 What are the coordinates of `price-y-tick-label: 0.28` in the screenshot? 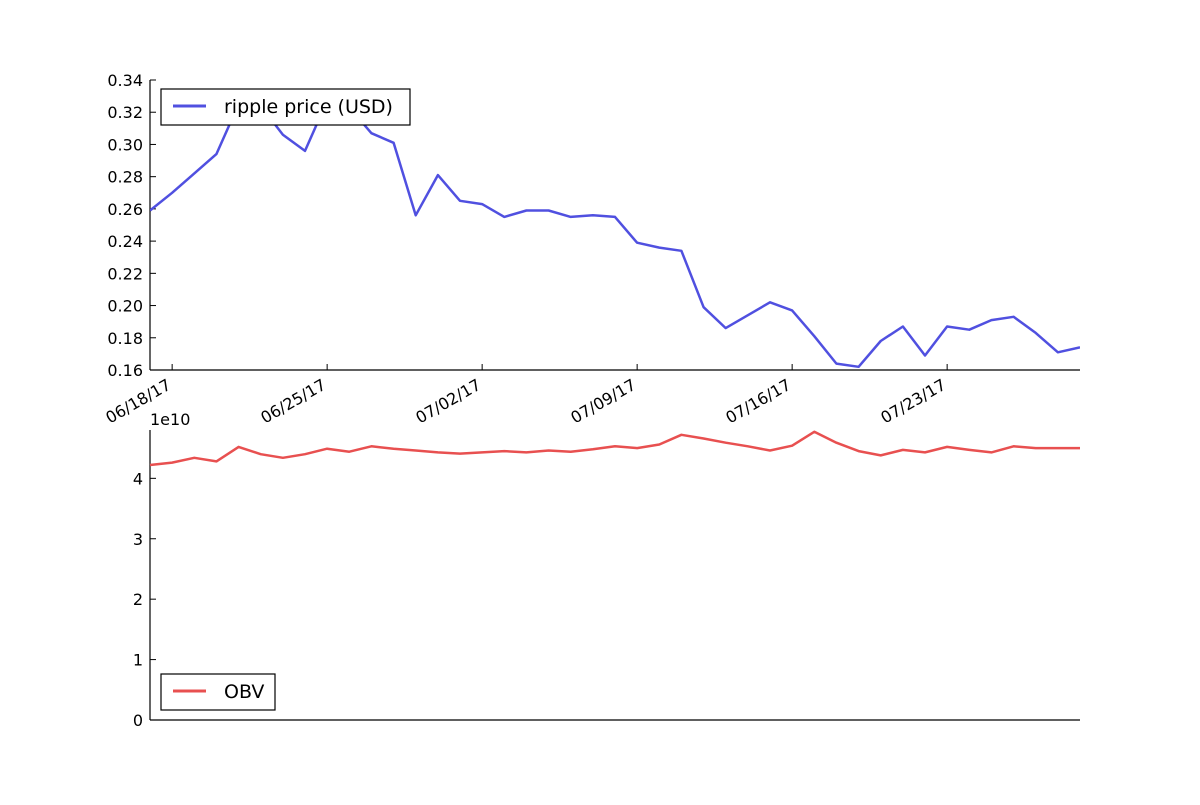 It's located at (125, 177).